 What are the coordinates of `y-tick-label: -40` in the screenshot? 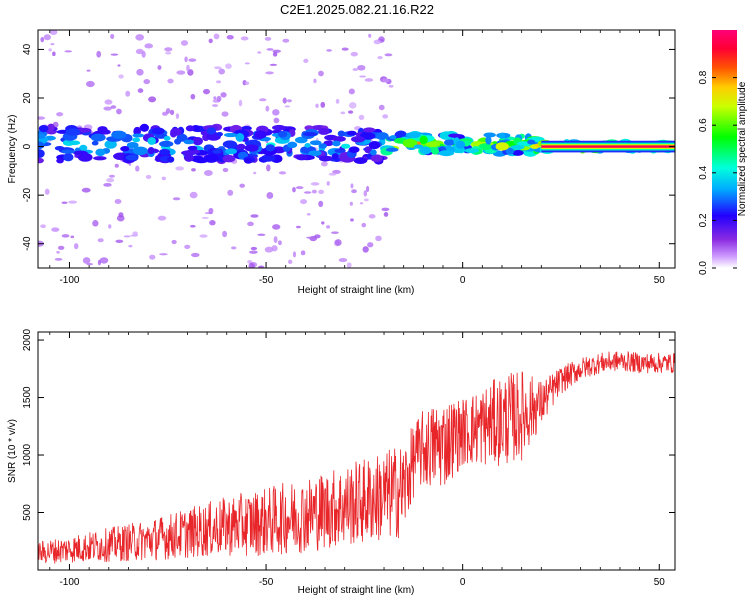 It's located at (27, 243).